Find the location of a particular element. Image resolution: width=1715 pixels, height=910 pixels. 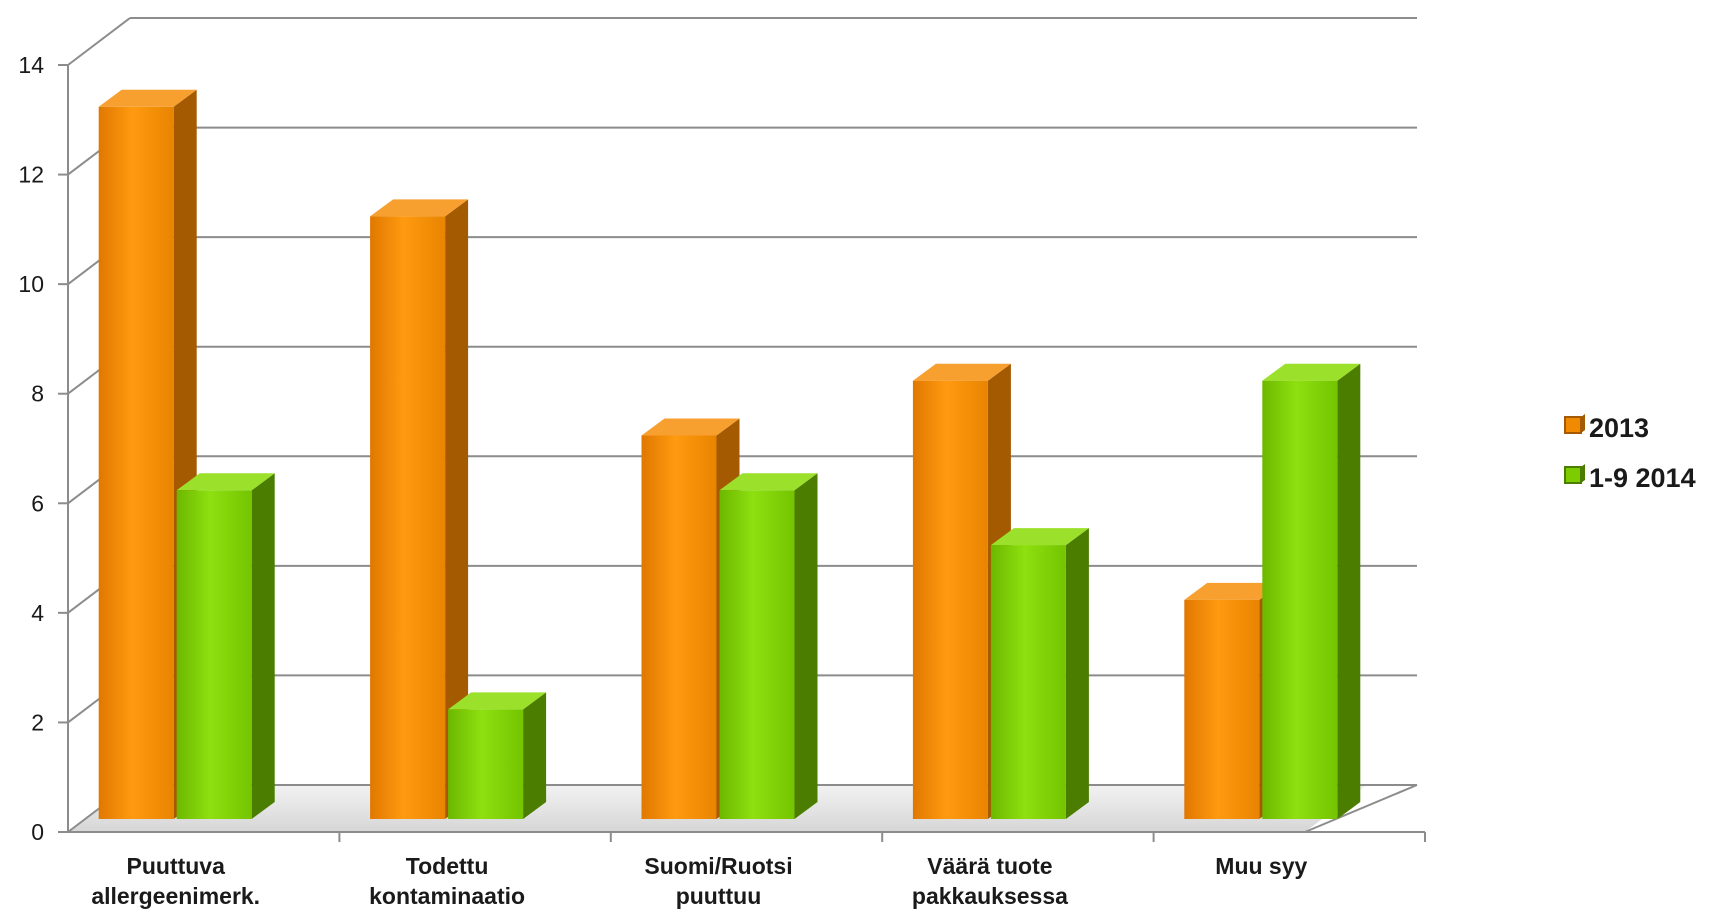

legend-label: 1-9 2014 is located at coordinates (1642, 478).